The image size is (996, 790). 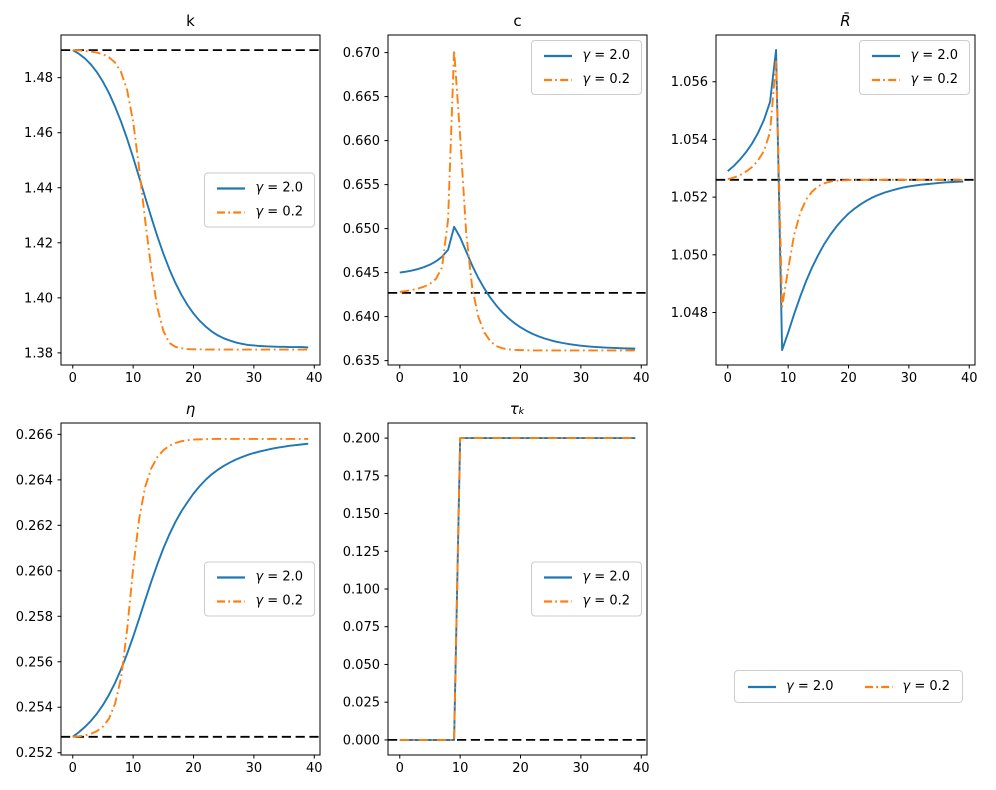 I want to click on y-tick-label: 0.125, so click(x=361, y=552).